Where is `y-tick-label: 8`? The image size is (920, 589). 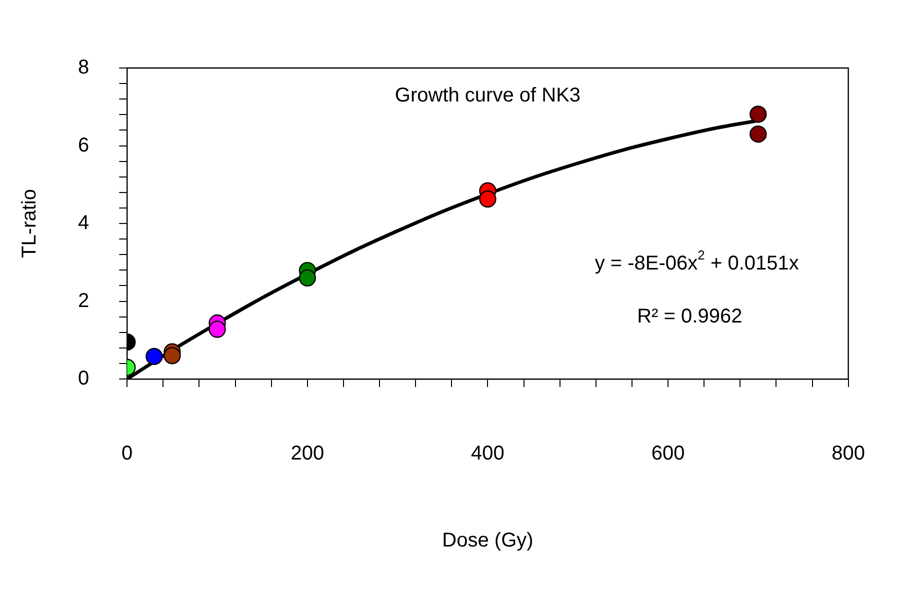 y-tick-label: 8 is located at coordinates (84, 67).